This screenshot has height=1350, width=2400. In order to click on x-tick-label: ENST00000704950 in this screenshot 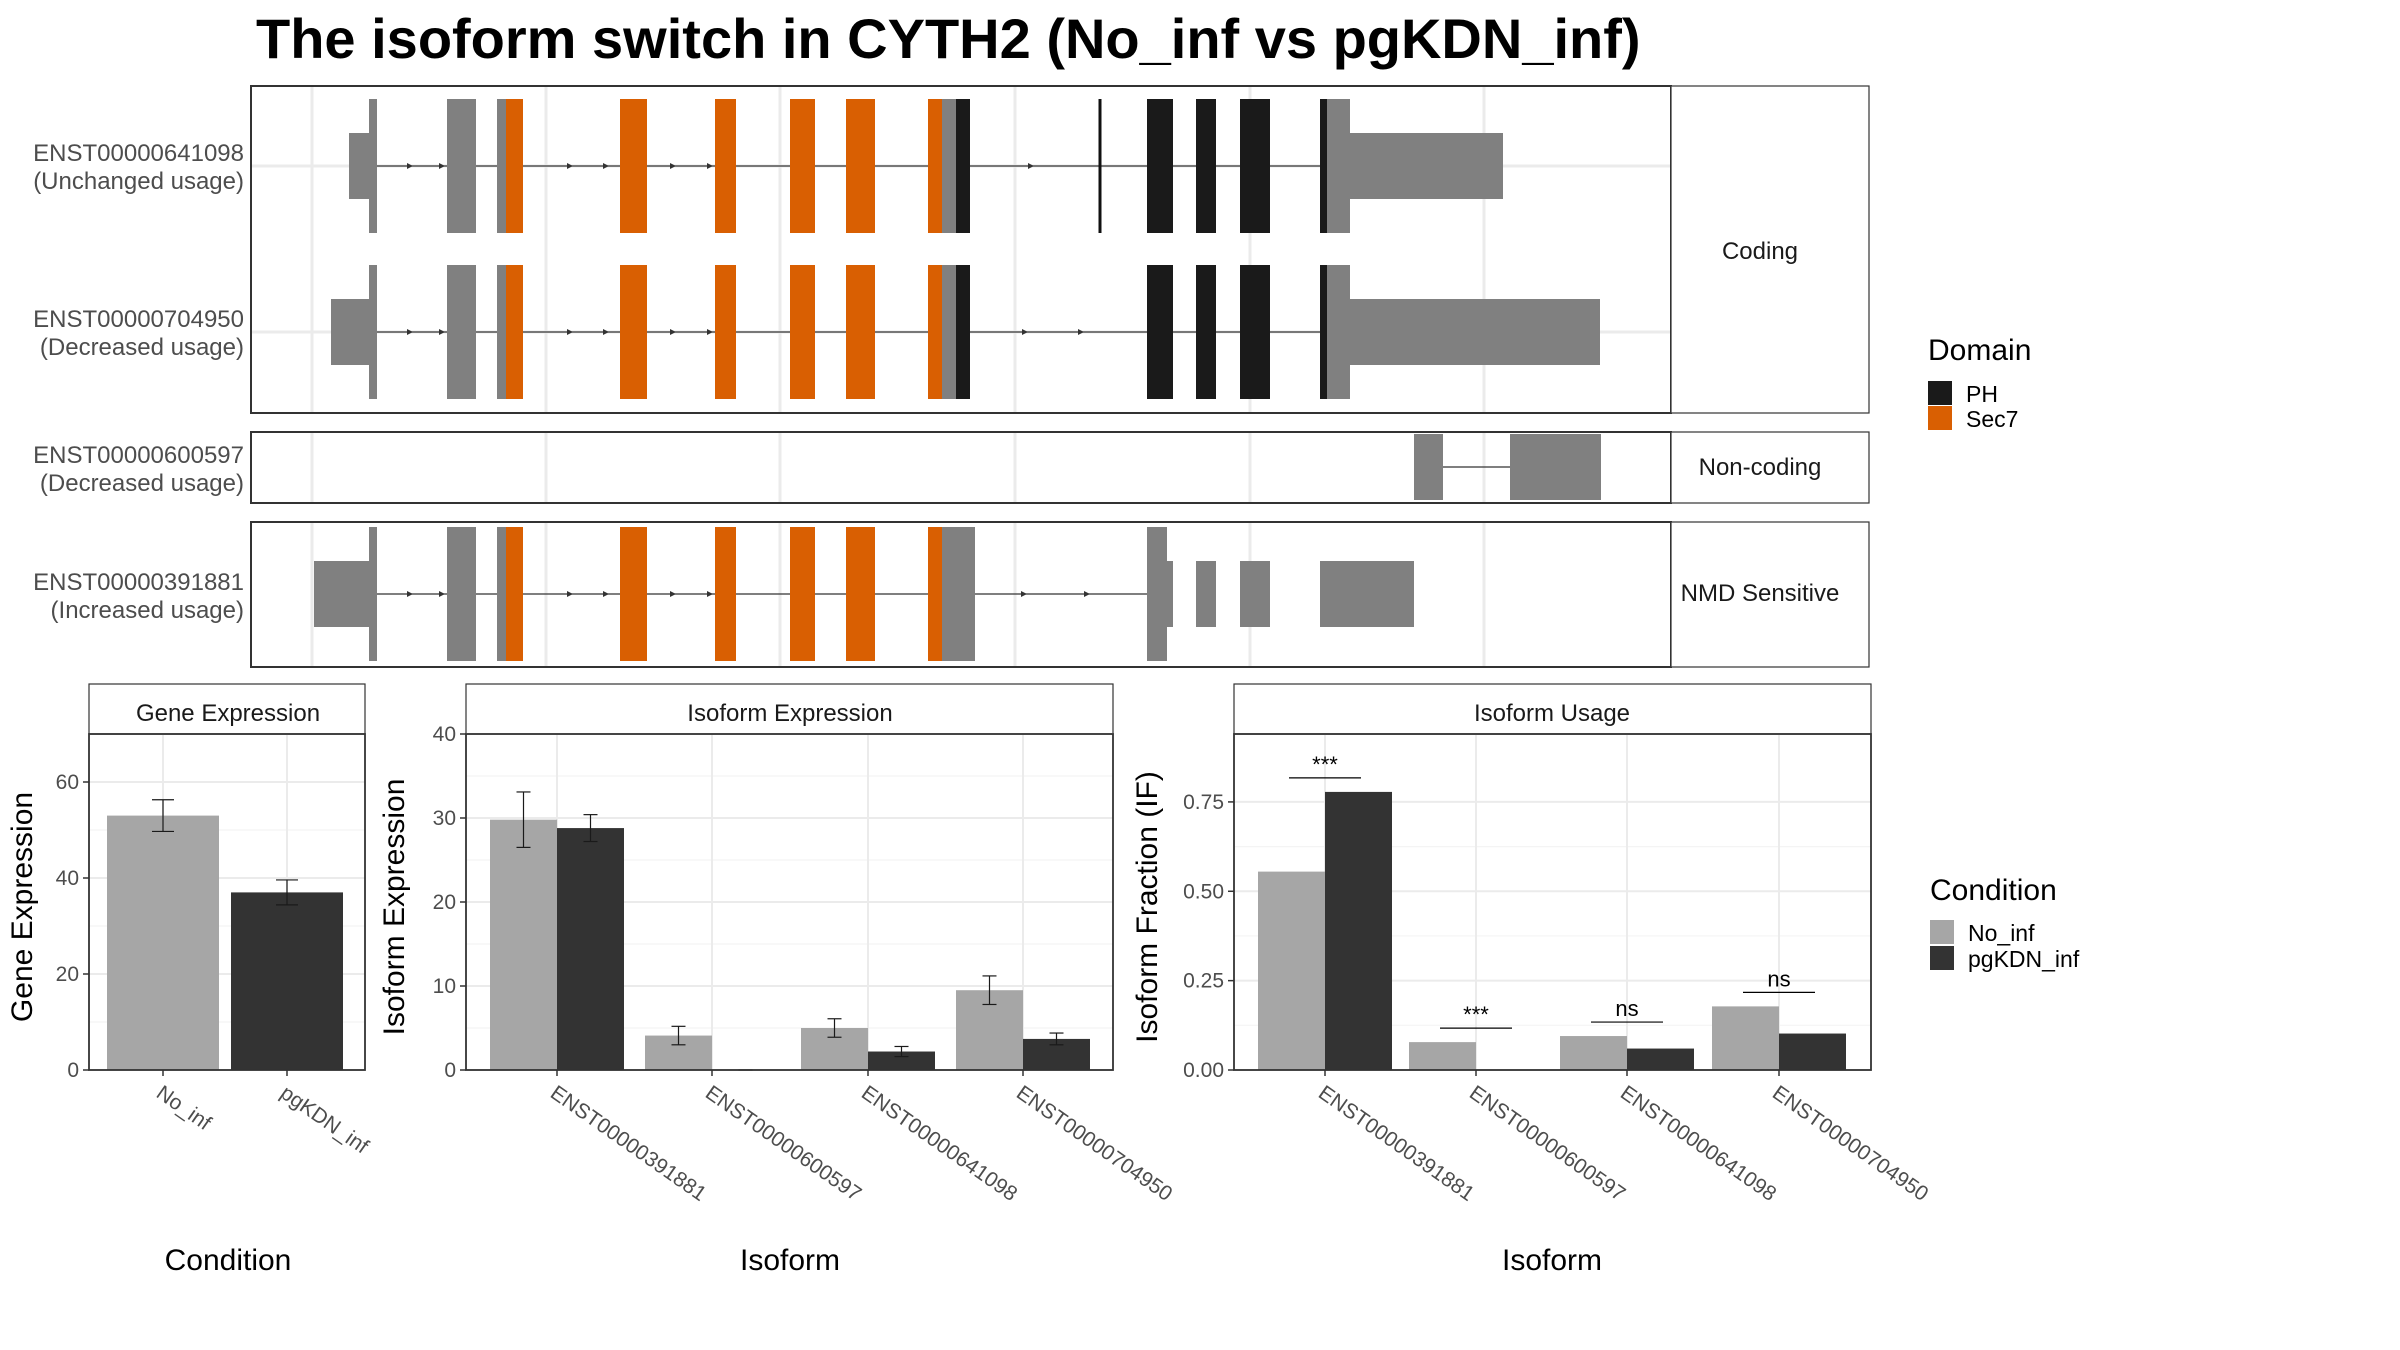, I will do `click(1850, 1143)`.